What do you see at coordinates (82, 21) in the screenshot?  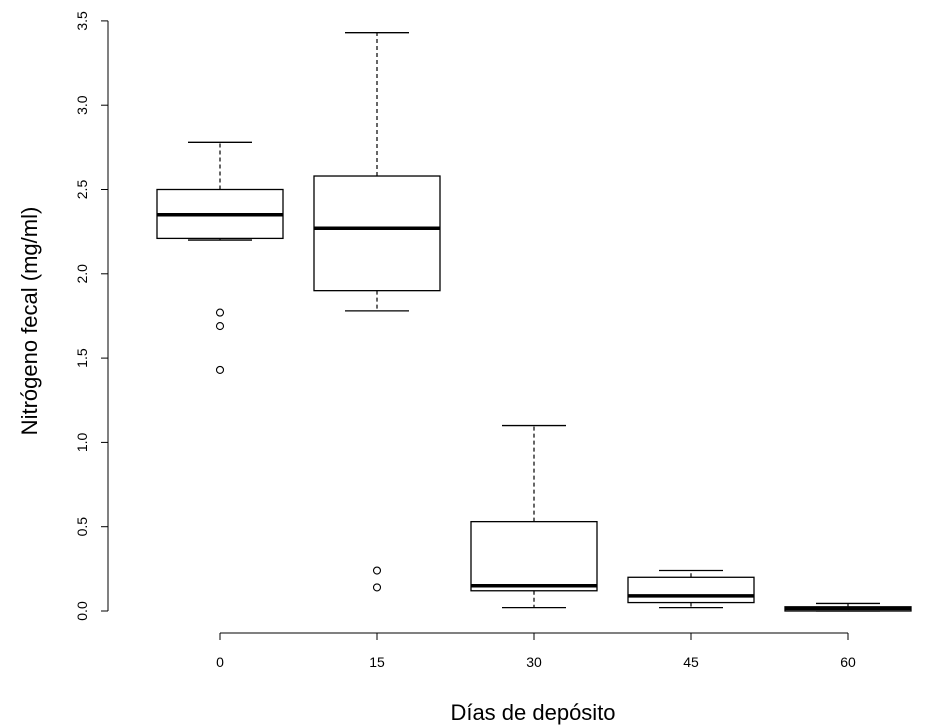 I see `y-tick-label: 3.5` at bounding box center [82, 21].